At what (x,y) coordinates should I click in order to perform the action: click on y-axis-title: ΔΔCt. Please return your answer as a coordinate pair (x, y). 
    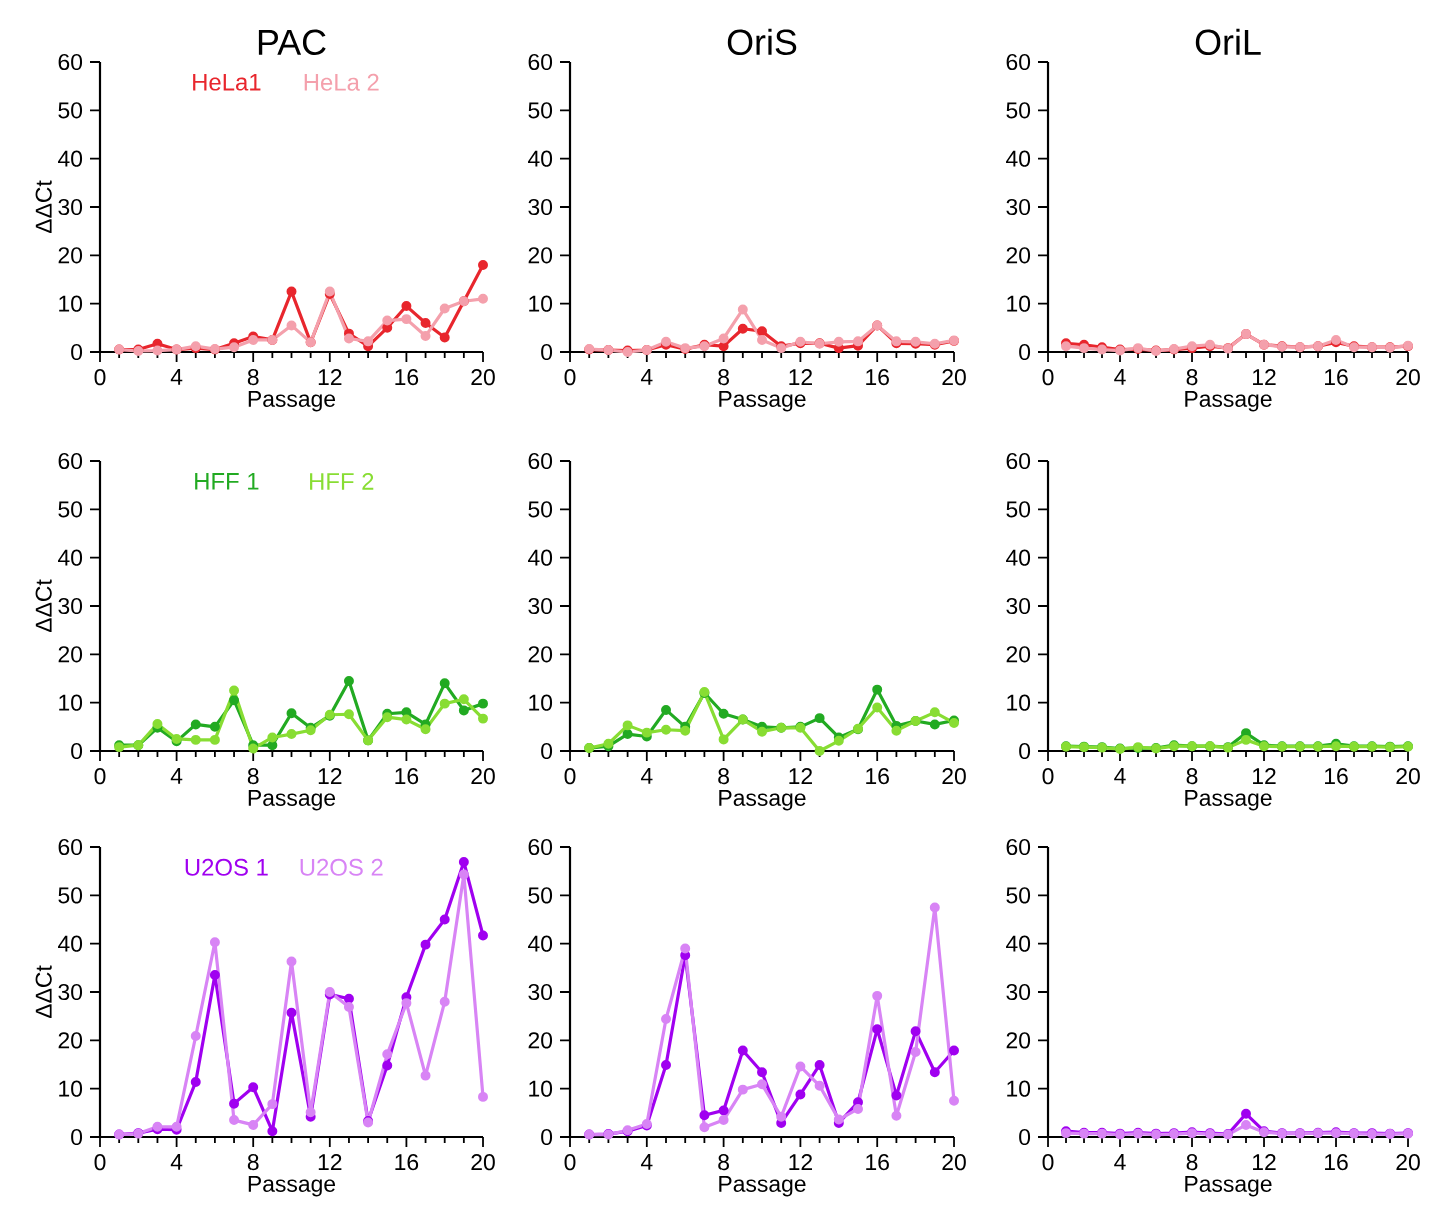
    Looking at the image, I should click on (43, 992).